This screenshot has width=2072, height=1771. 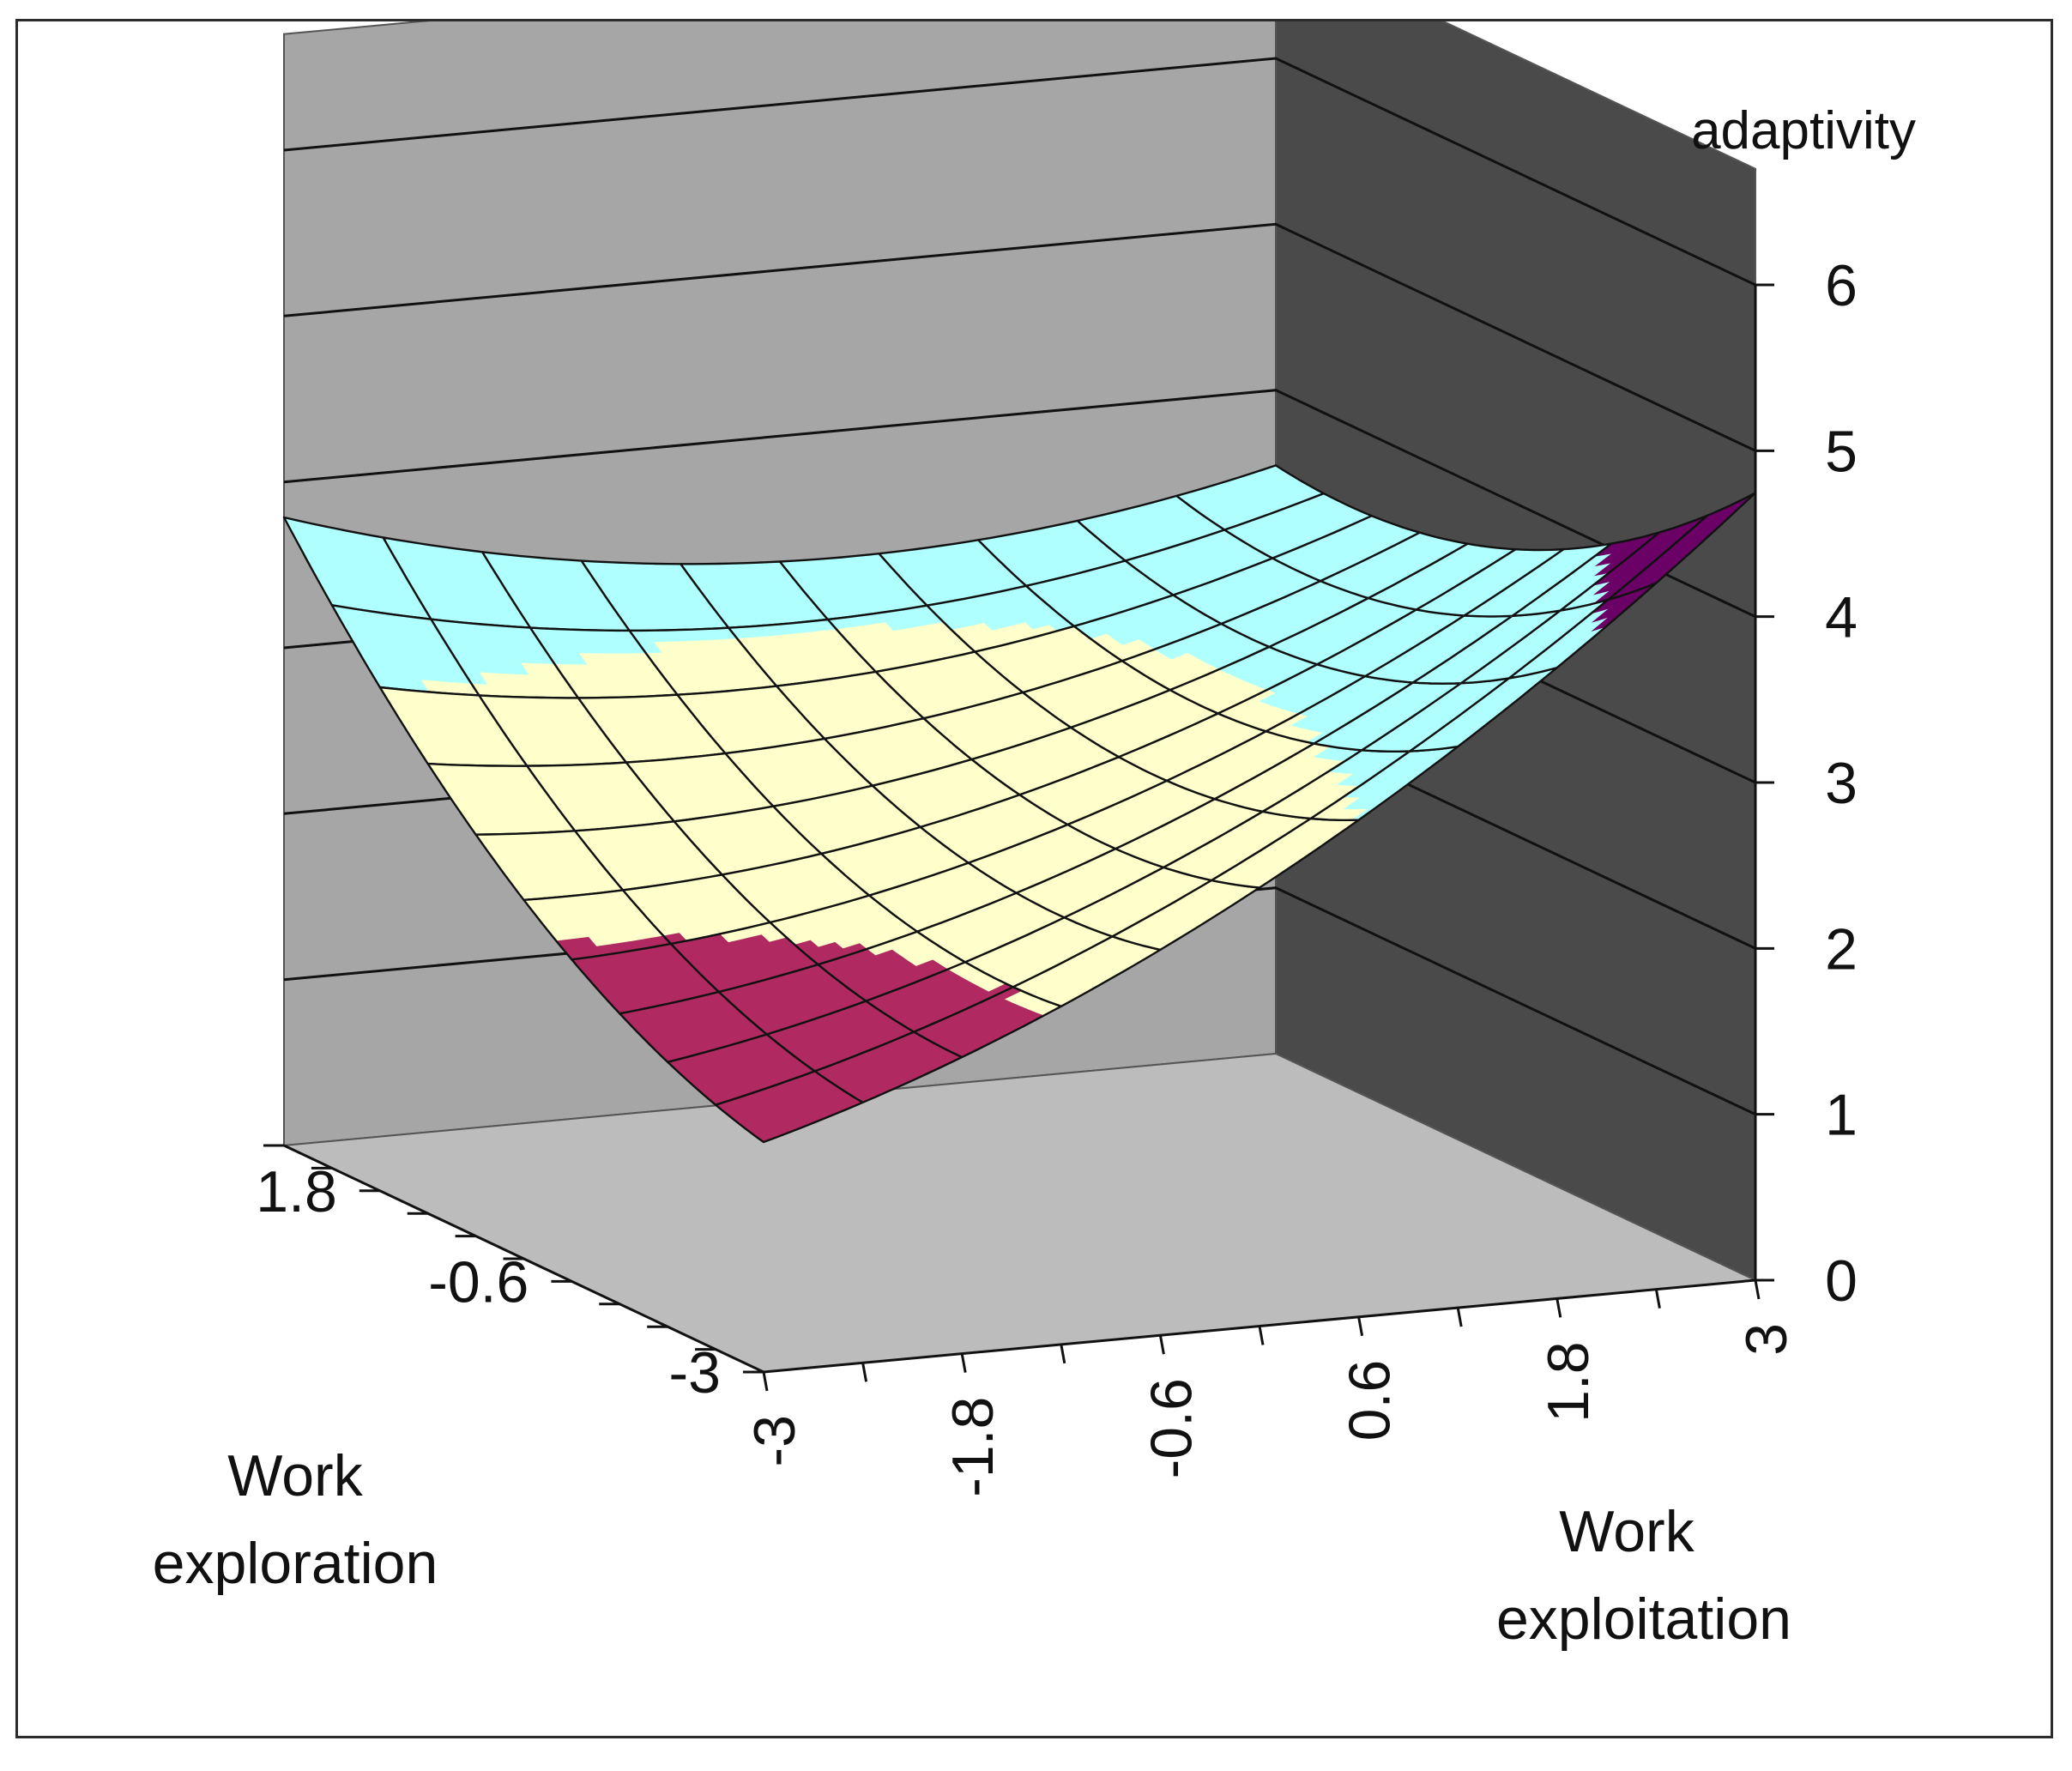 What do you see at coordinates (1841, 451) in the screenshot?
I see `z-tick-label: 5` at bounding box center [1841, 451].